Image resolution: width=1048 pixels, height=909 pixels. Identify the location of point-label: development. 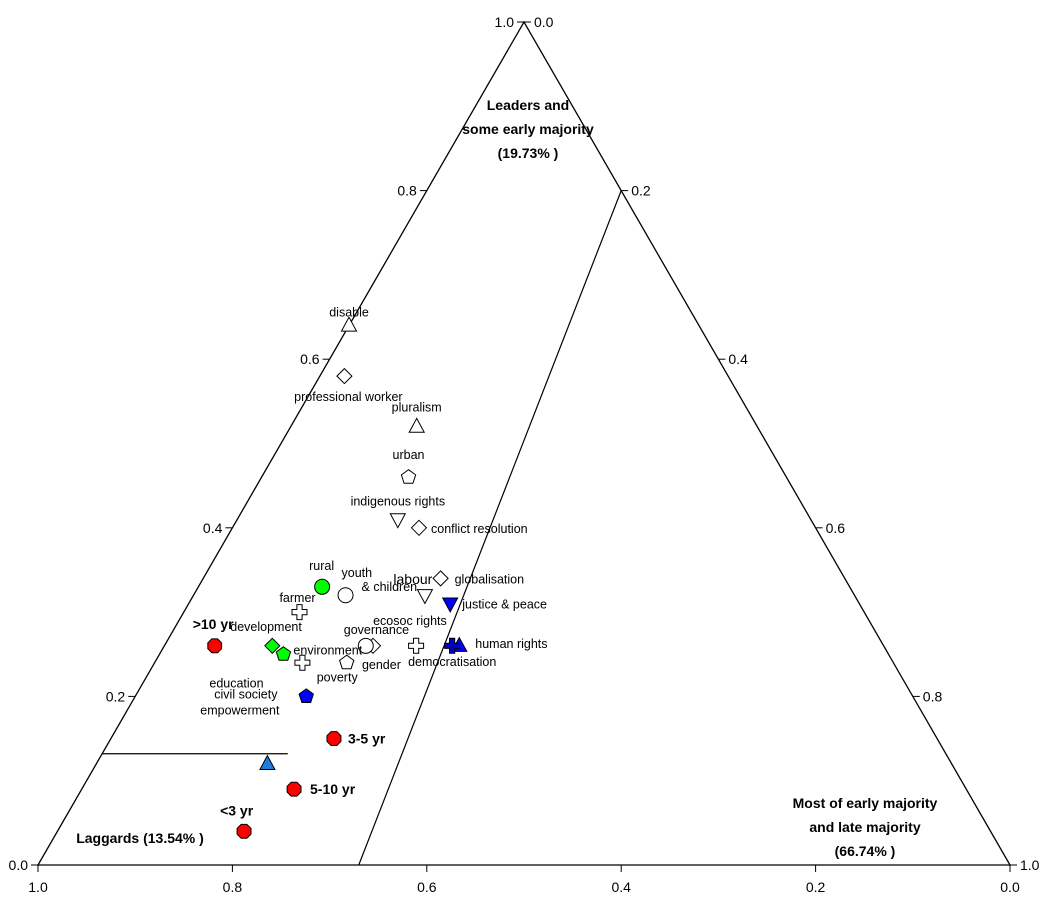
(266, 627).